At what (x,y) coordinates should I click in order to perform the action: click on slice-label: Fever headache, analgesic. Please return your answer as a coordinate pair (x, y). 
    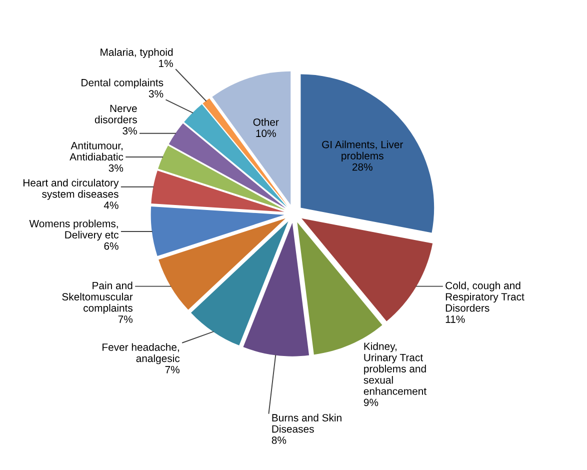
    Looking at the image, I should click on (141, 353).